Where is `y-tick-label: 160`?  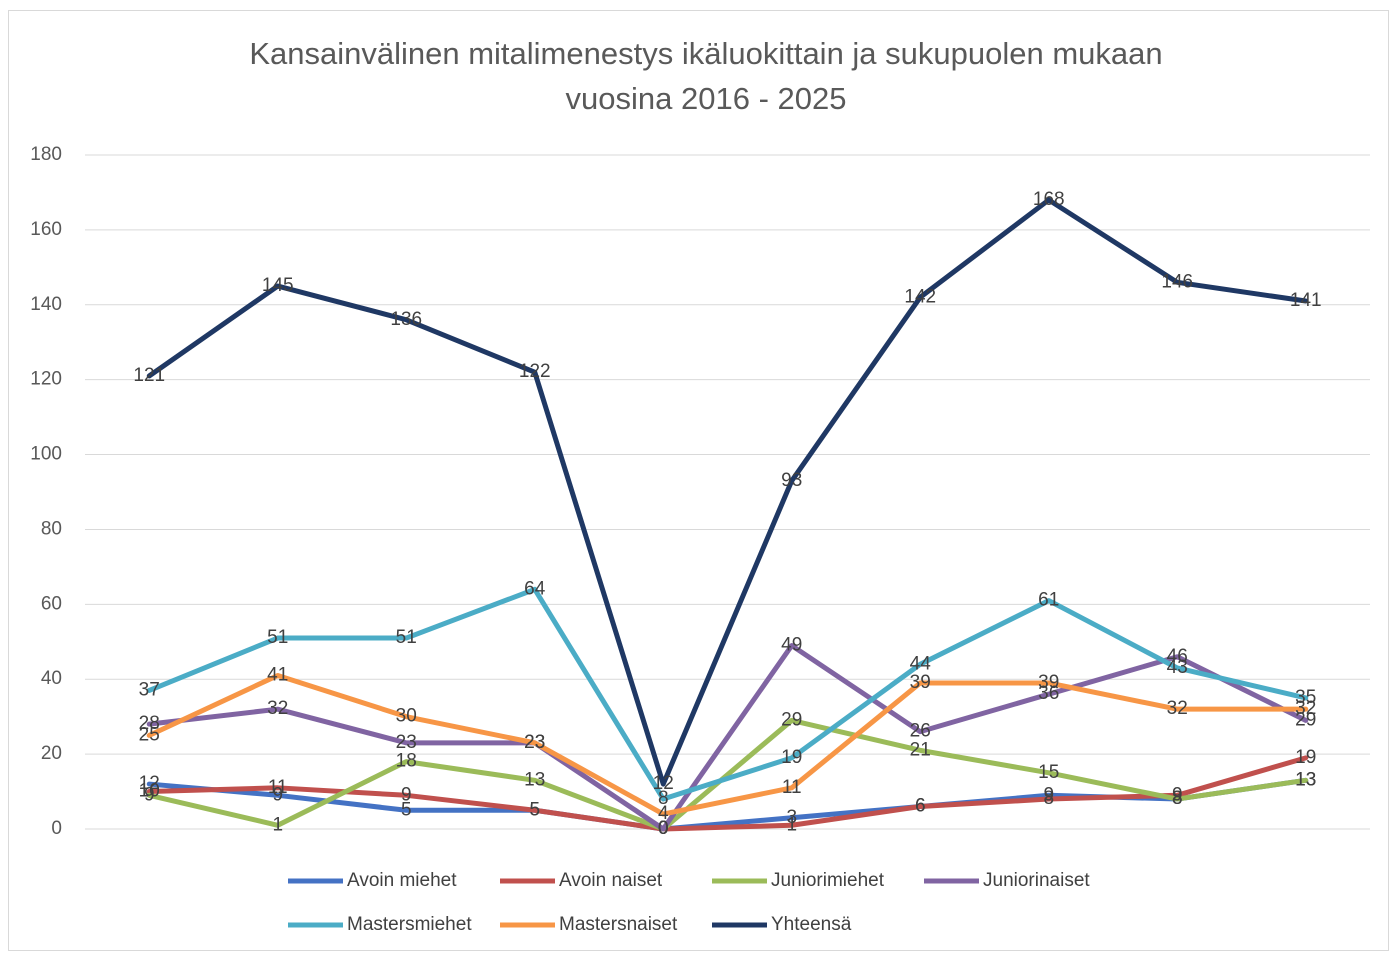 y-tick-label: 160 is located at coordinates (46, 229).